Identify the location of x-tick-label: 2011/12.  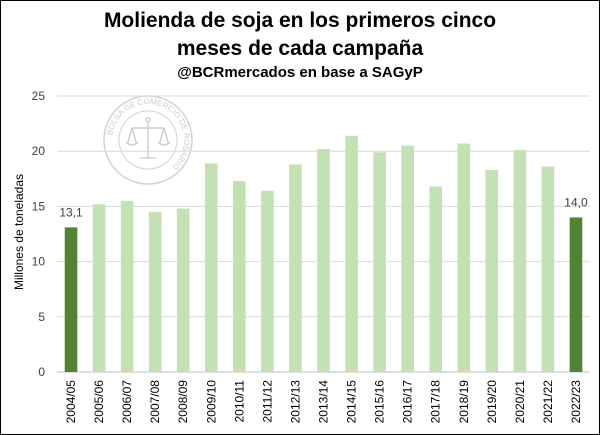
(267, 401).